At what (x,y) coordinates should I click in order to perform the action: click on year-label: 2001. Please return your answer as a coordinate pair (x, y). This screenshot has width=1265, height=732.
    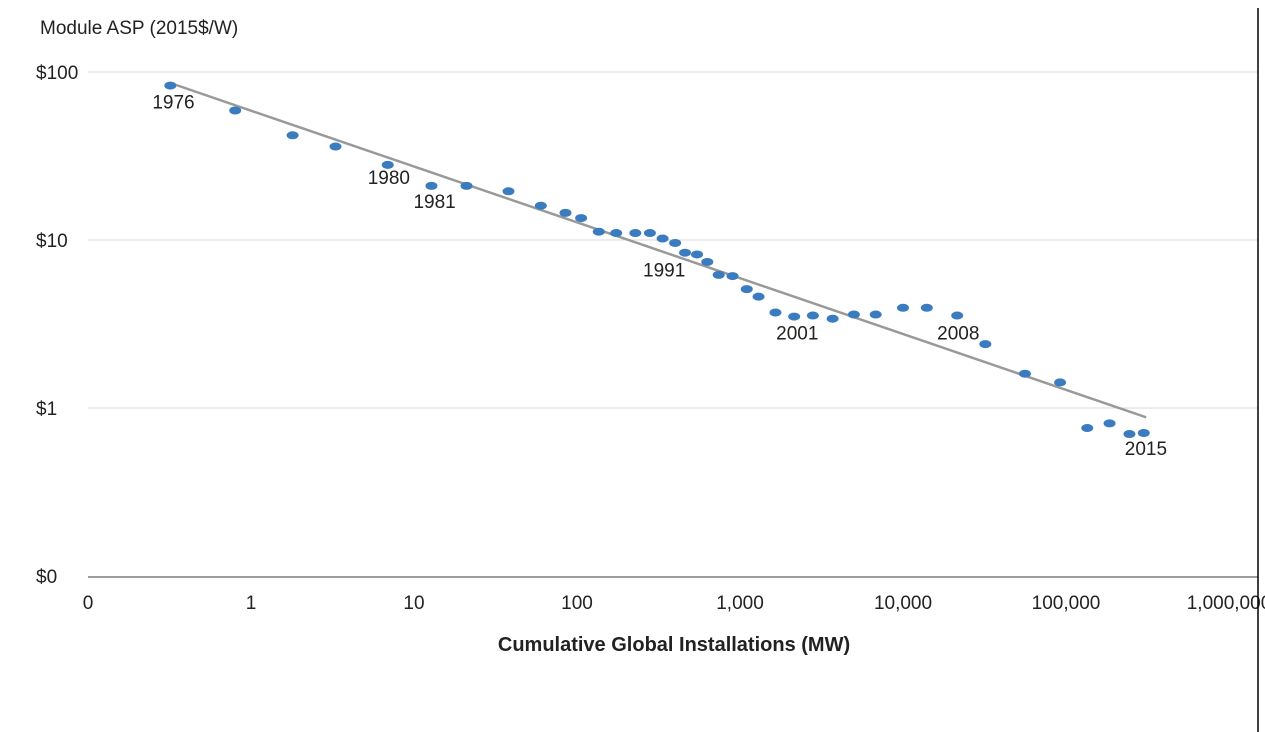
    Looking at the image, I should click on (797, 334).